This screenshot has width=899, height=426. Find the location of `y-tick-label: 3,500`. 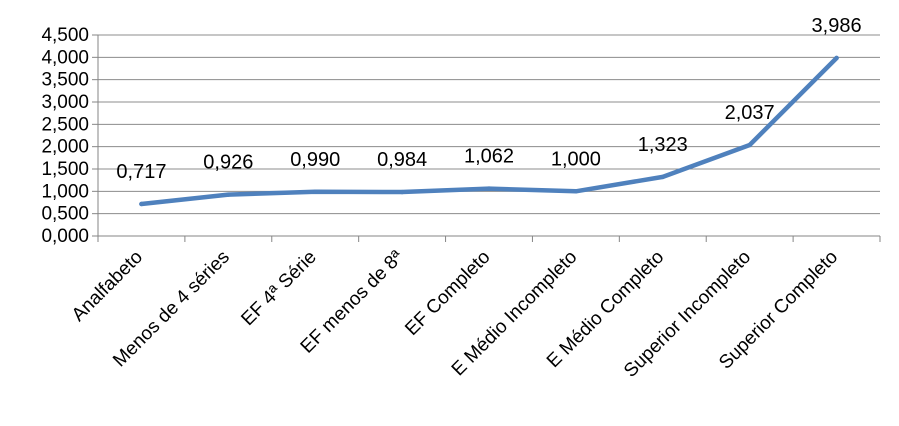

y-tick-label: 3,500 is located at coordinates (65, 80).